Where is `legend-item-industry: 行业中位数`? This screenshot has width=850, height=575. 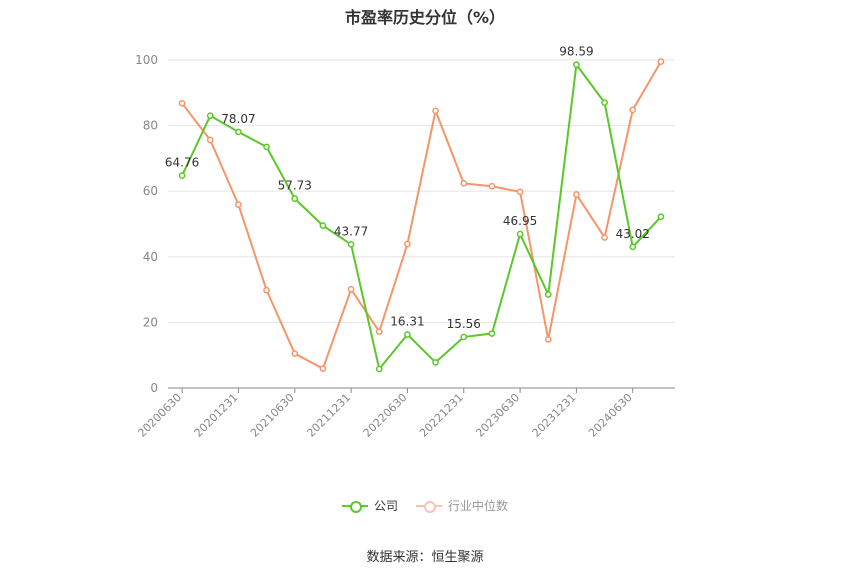
legend-item-industry: 行业中位数 is located at coordinates (462, 505).